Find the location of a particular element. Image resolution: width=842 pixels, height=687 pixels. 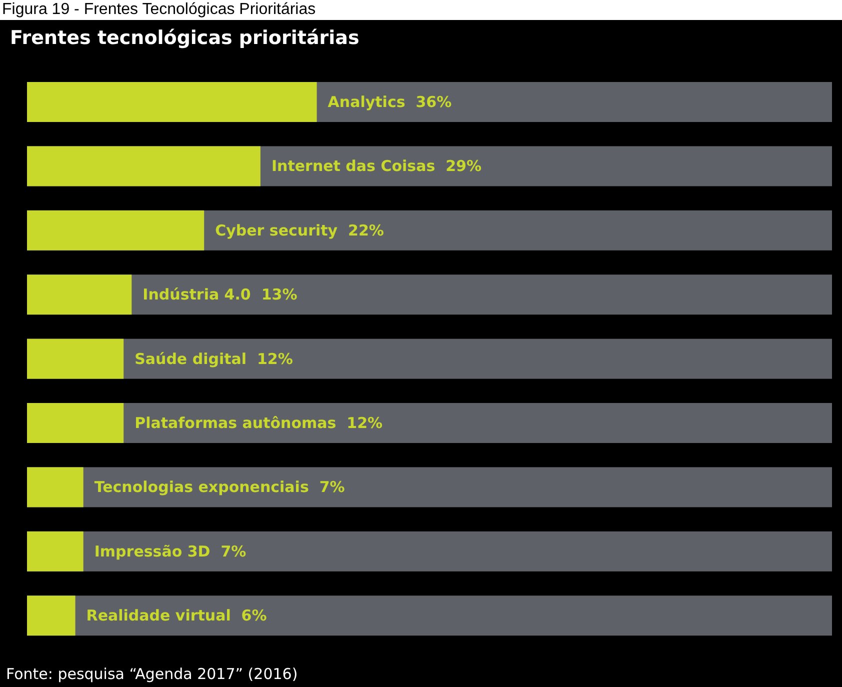

source-note: Fonte: pesquisa “Agenda 2017” (2016) is located at coordinates (152, 674).